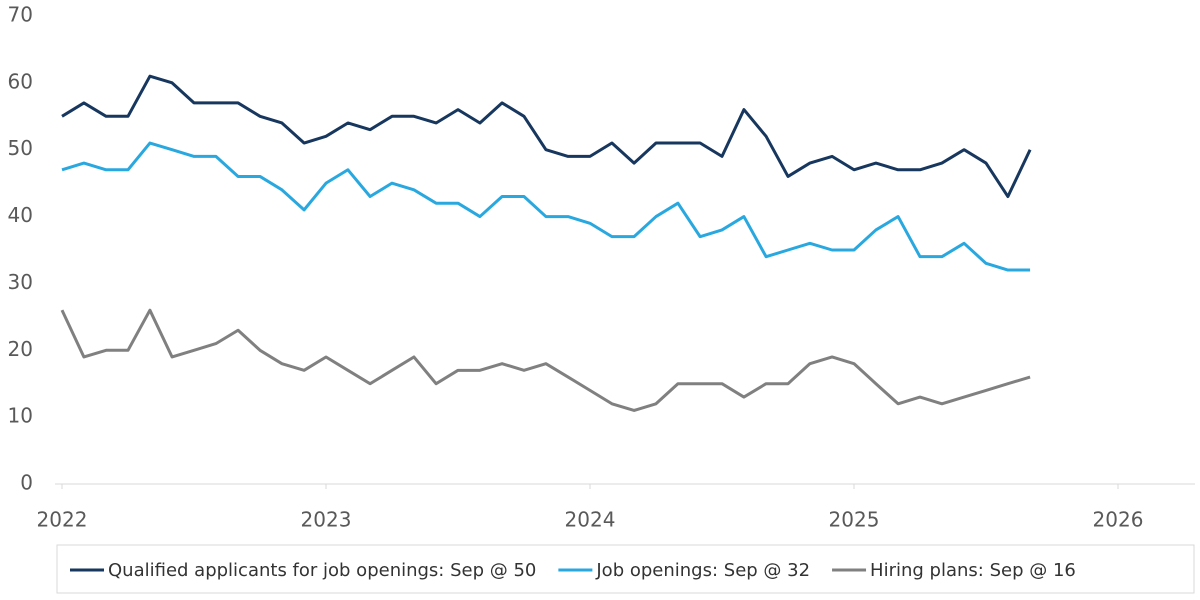 Image resolution: width=1200 pixels, height=600 pixels. I want to click on y-tick-label: 10, so click(20, 416).